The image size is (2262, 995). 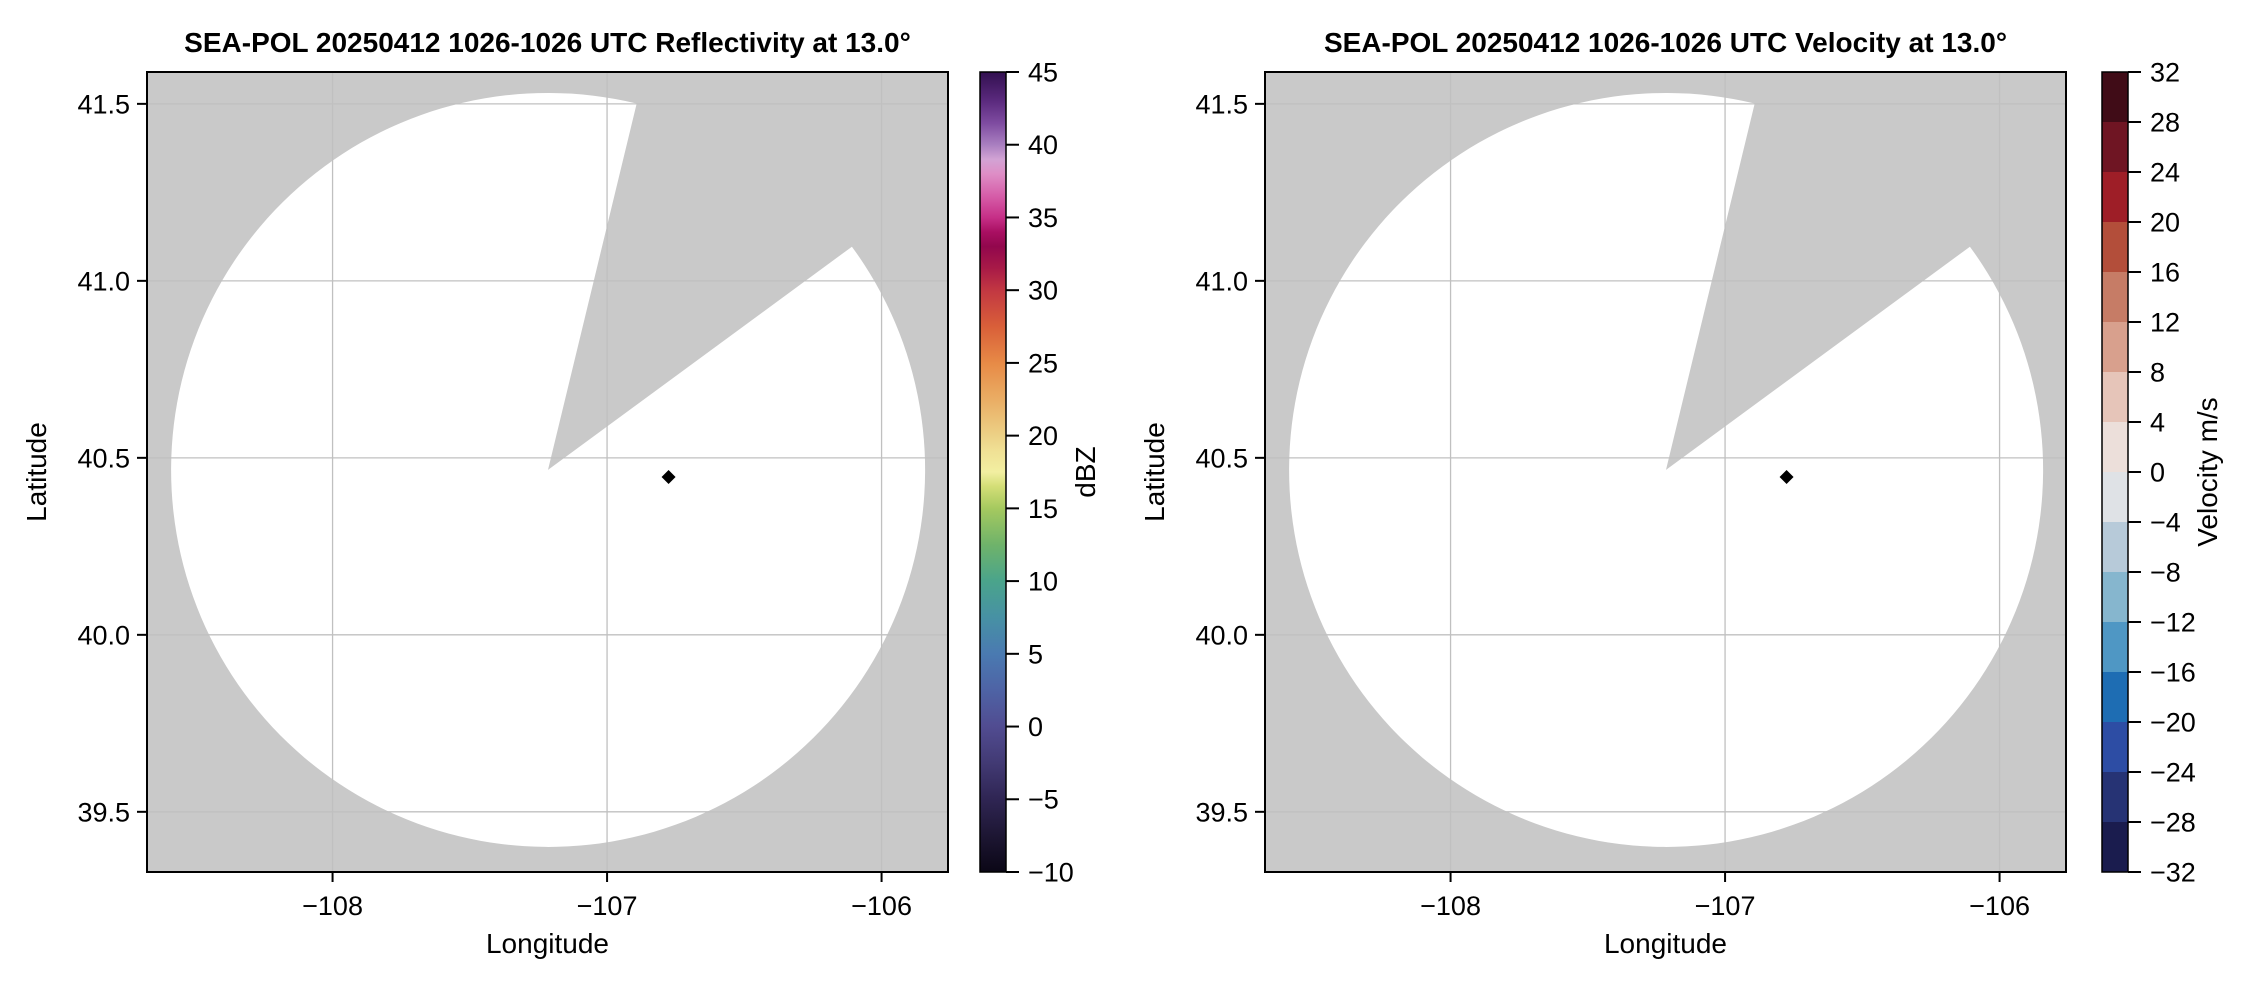 I want to click on colorbar-tick-label: 15, so click(x=1043, y=509).